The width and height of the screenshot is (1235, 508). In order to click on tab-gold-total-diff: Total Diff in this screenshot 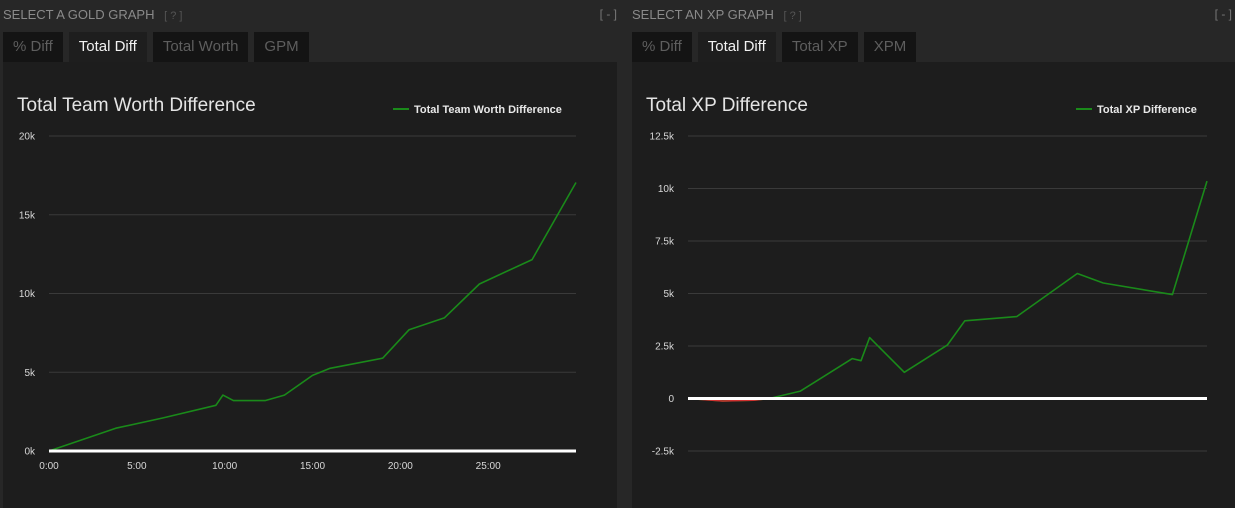, I will do `click(107, 47)`.